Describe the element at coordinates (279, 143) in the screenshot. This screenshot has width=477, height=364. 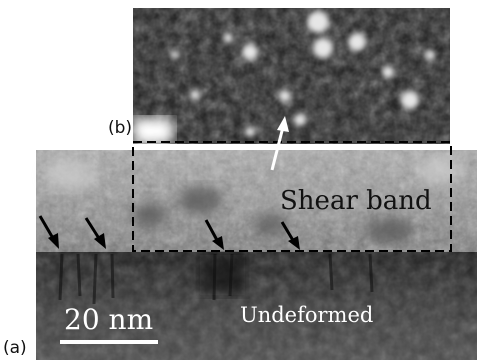
I see `inset-pointer-arrow-icon` at that location.